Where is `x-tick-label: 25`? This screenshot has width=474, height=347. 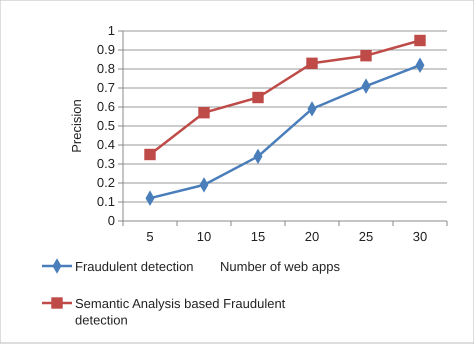
x-tick-label: 25 is located at coordinates (366, 236).